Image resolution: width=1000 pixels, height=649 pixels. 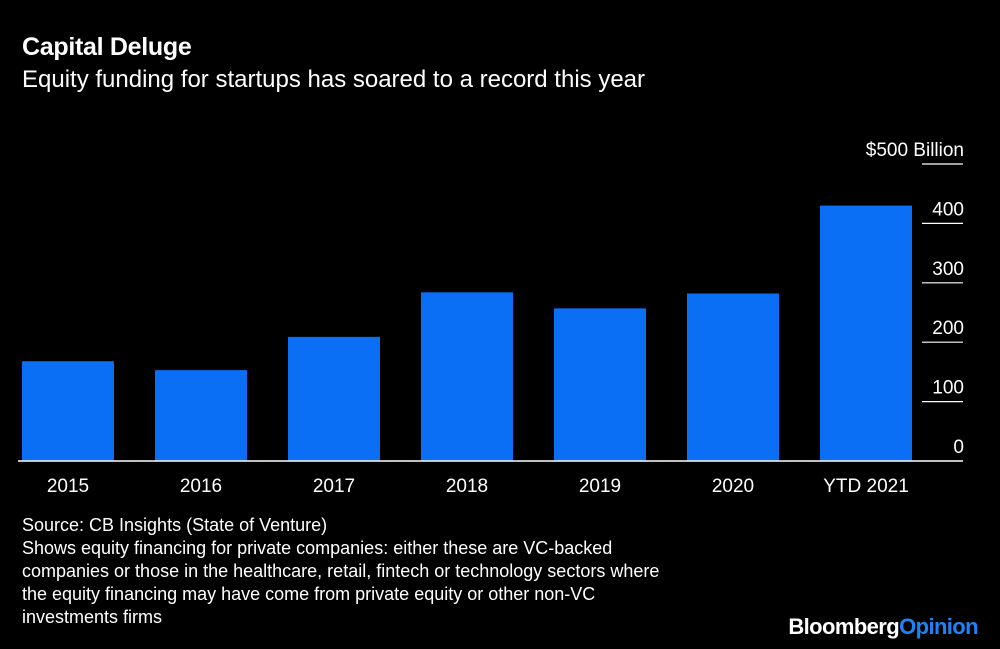 What do you see at coordinates (915, 150) in the screenshot?
I see `y-tick-label: $500 Billion` at bounding box center [915, 150].